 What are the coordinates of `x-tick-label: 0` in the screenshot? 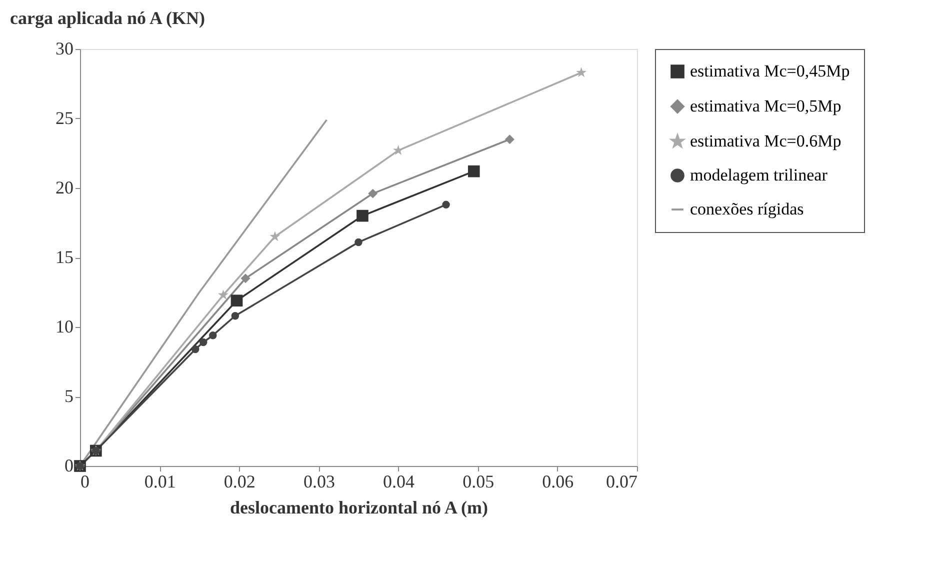 It's located at (85, 482).